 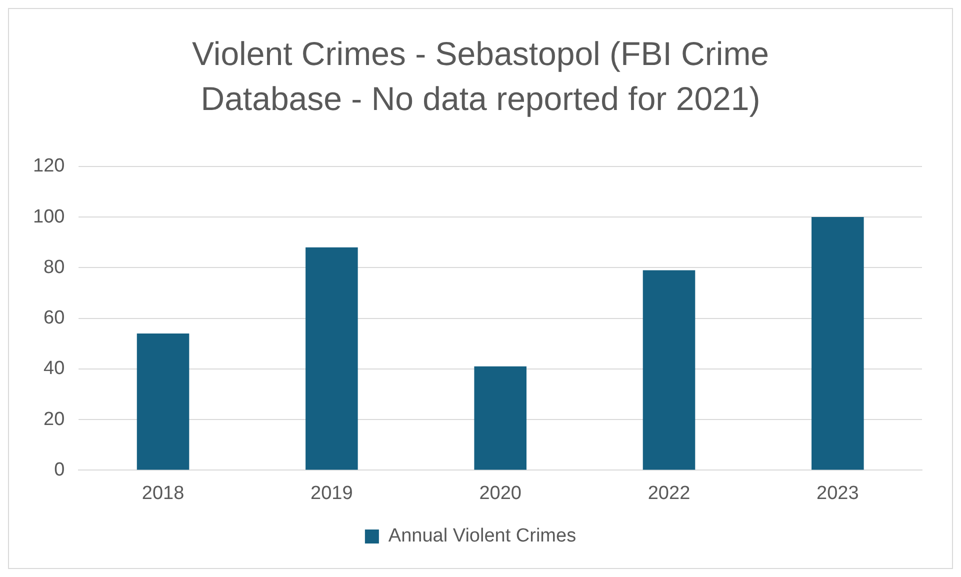 What do you see at coordinates (331, 493) in the screenshot?
I see `x-tick-label: 2019` at bounding box center [331, 493].